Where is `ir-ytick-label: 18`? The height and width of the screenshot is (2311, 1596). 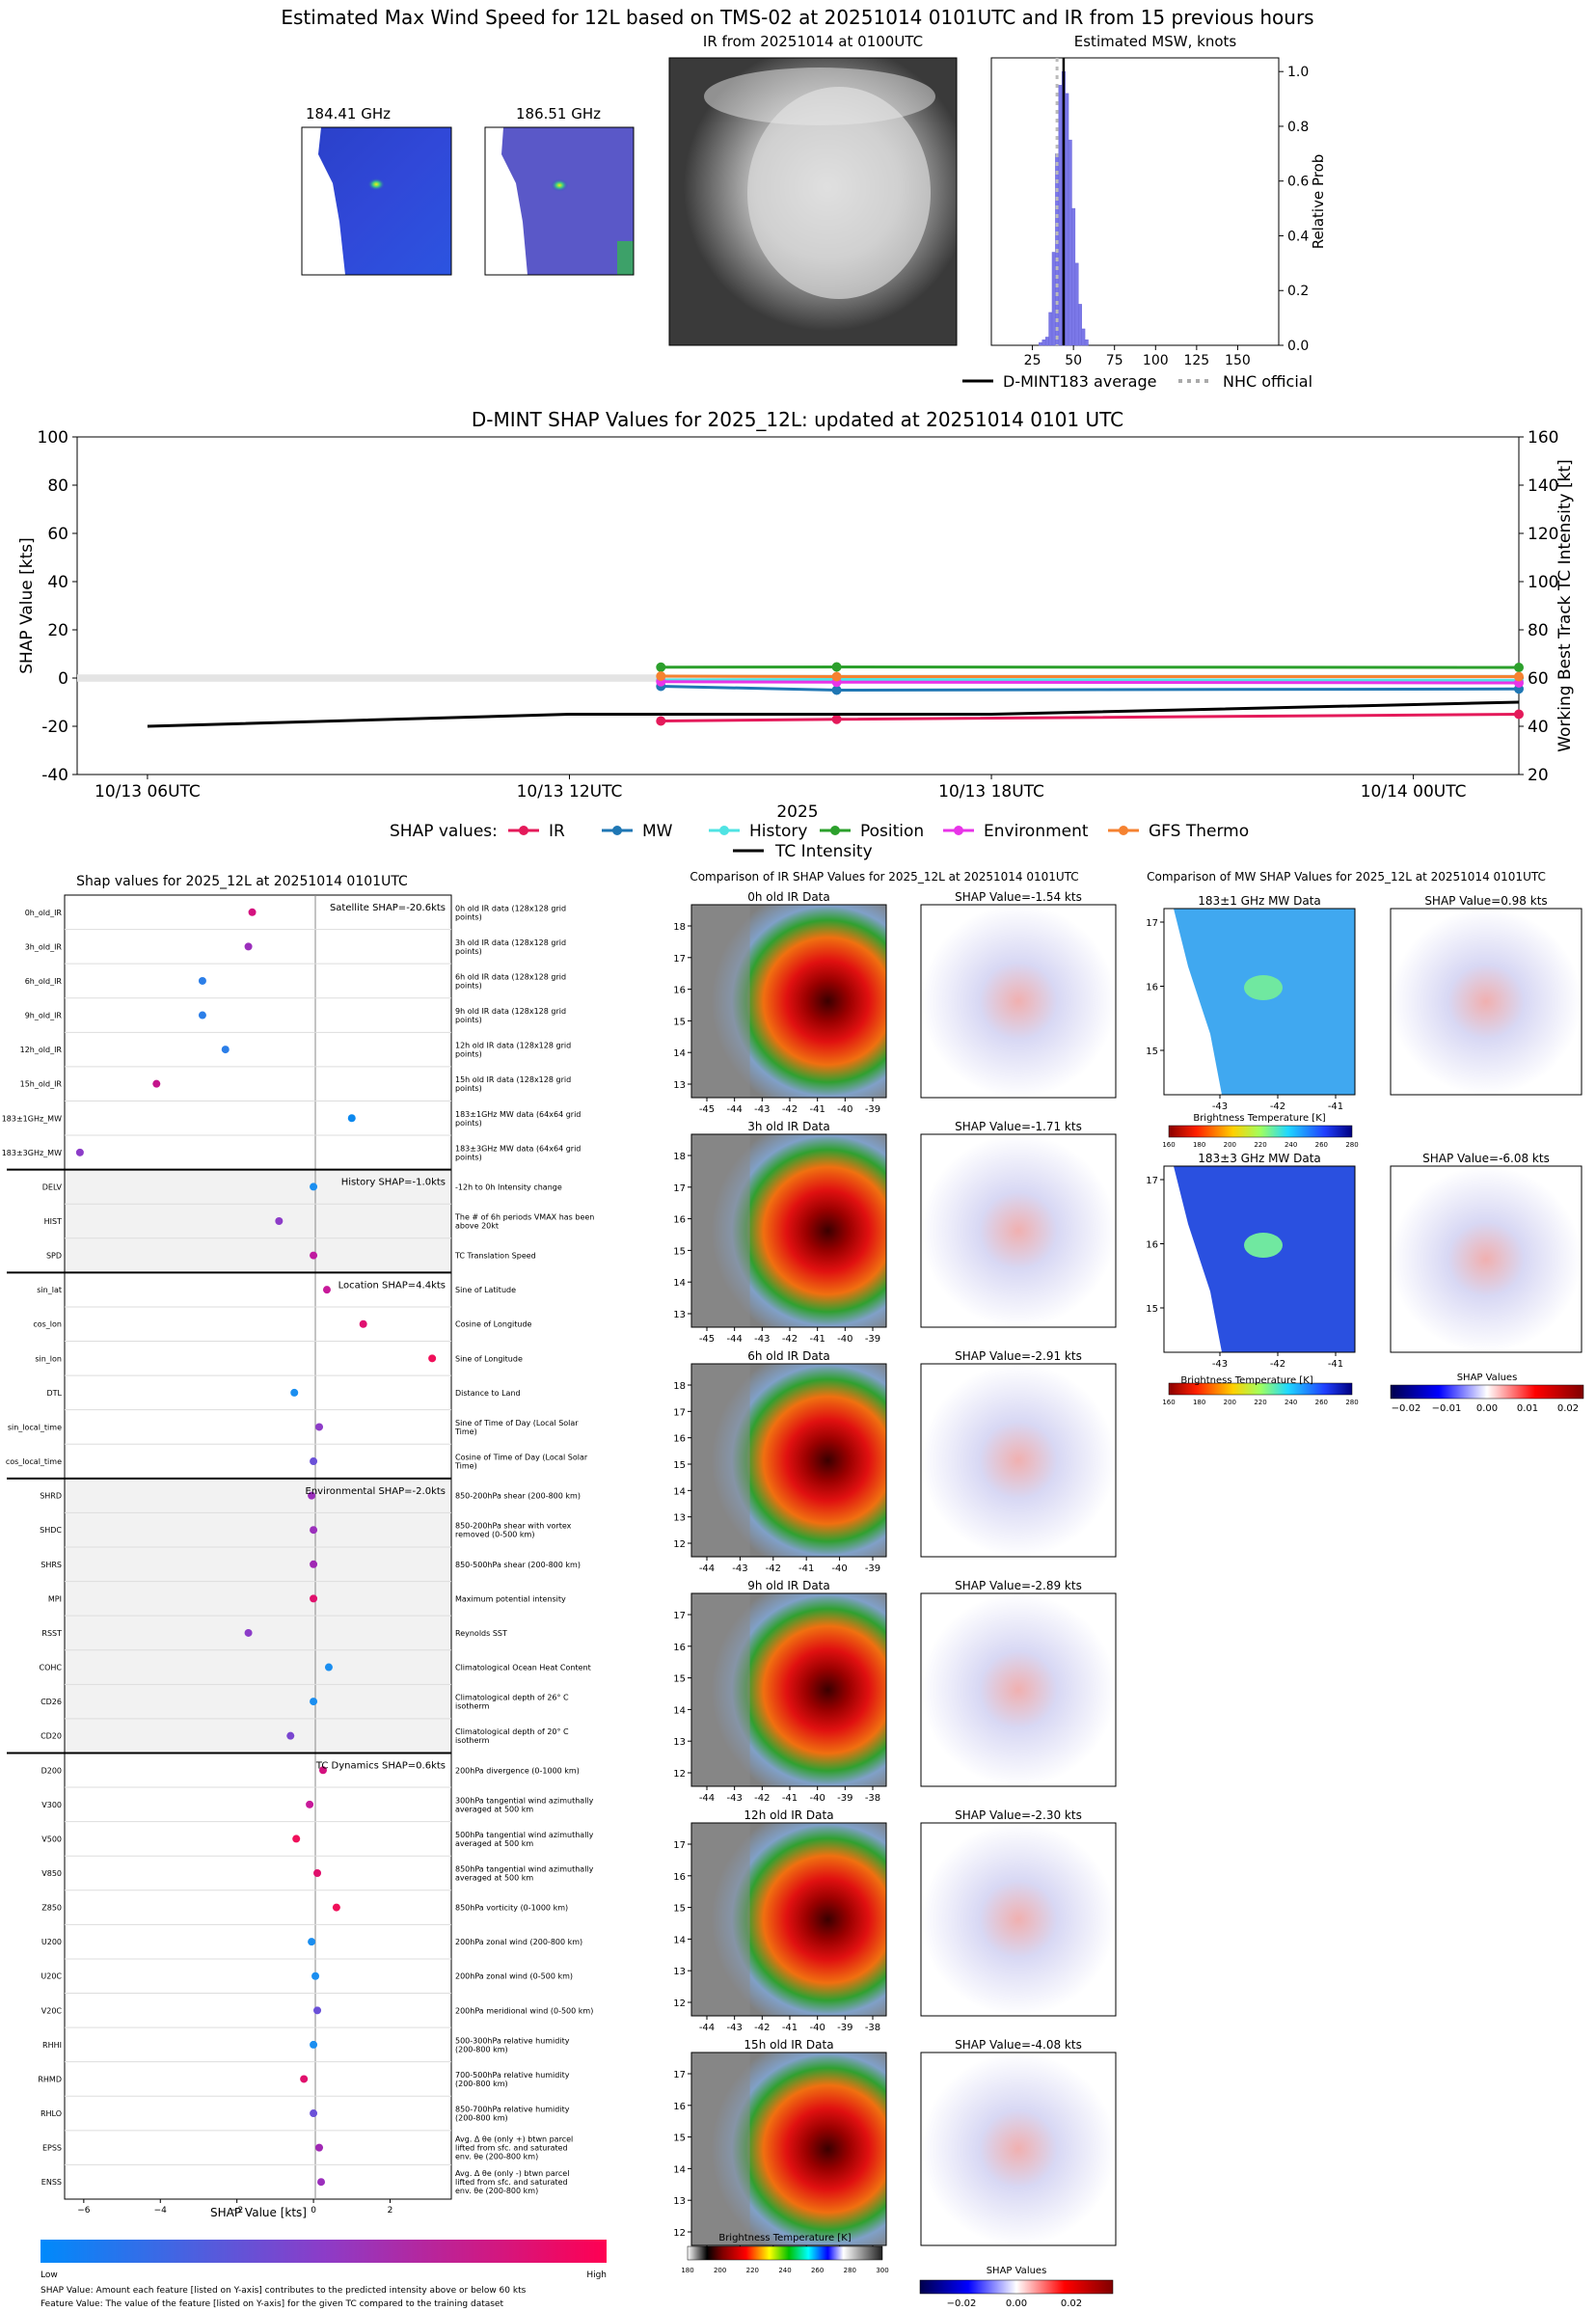
ir-ytick-label: 18 is located at coordinates (680, 1157).